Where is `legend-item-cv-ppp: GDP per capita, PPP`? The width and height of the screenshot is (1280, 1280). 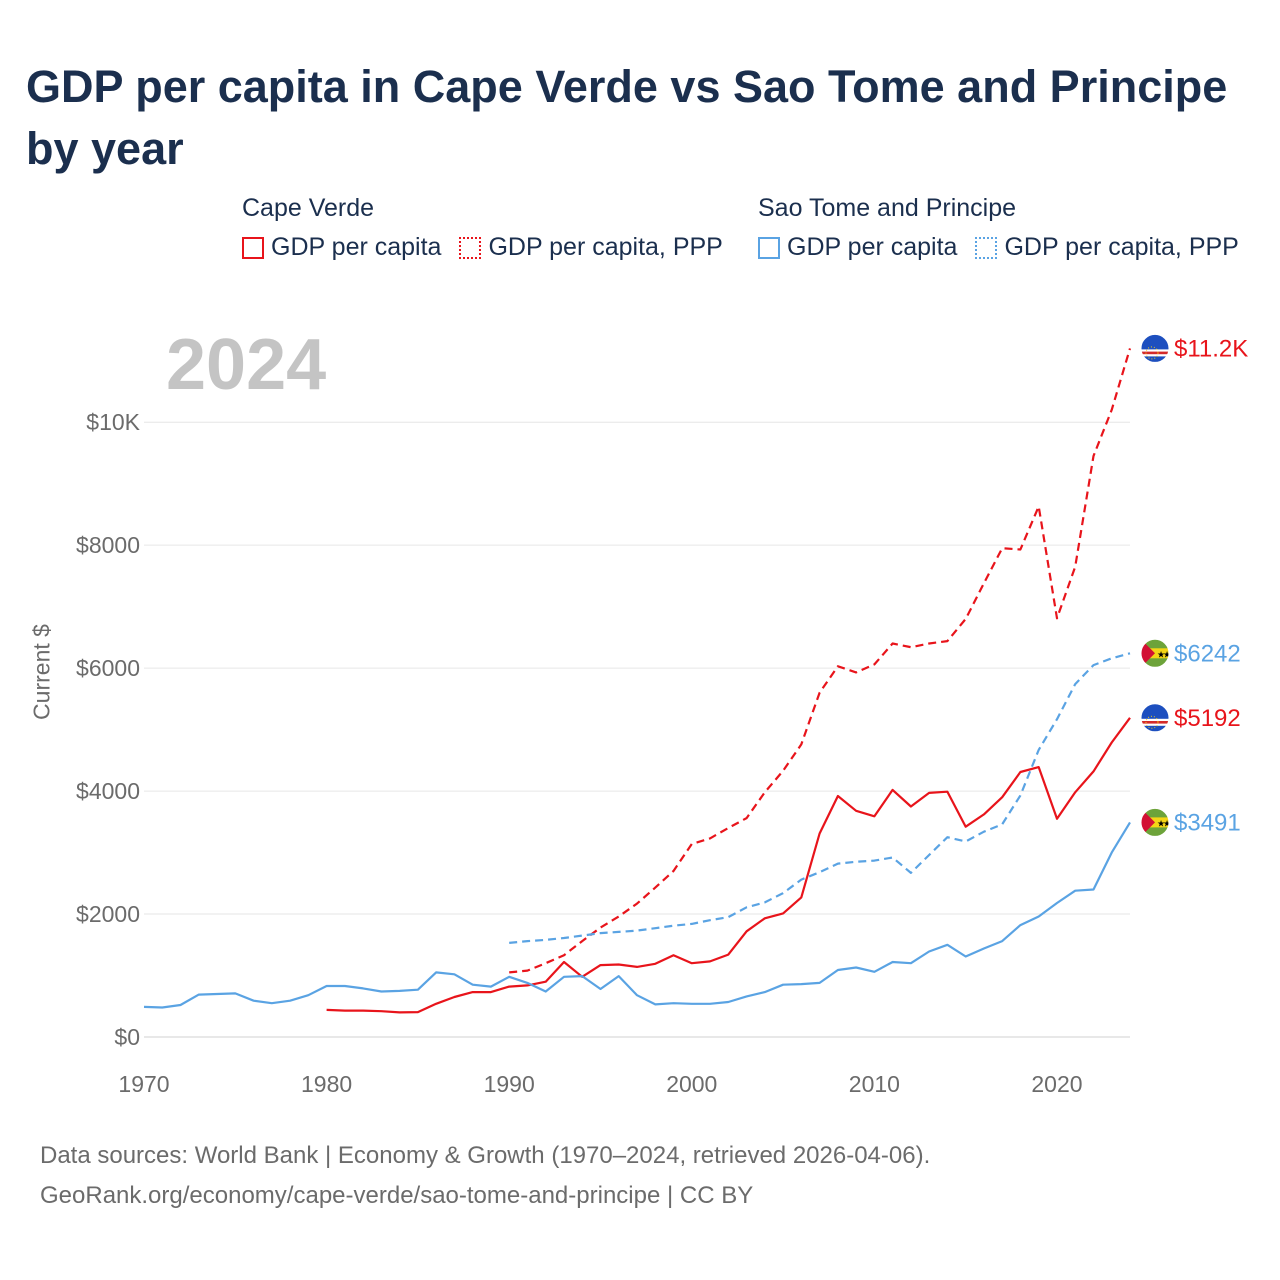 legend-item-cv-ppp: GDP per capita, PPP is located at coordinates (591, 247).